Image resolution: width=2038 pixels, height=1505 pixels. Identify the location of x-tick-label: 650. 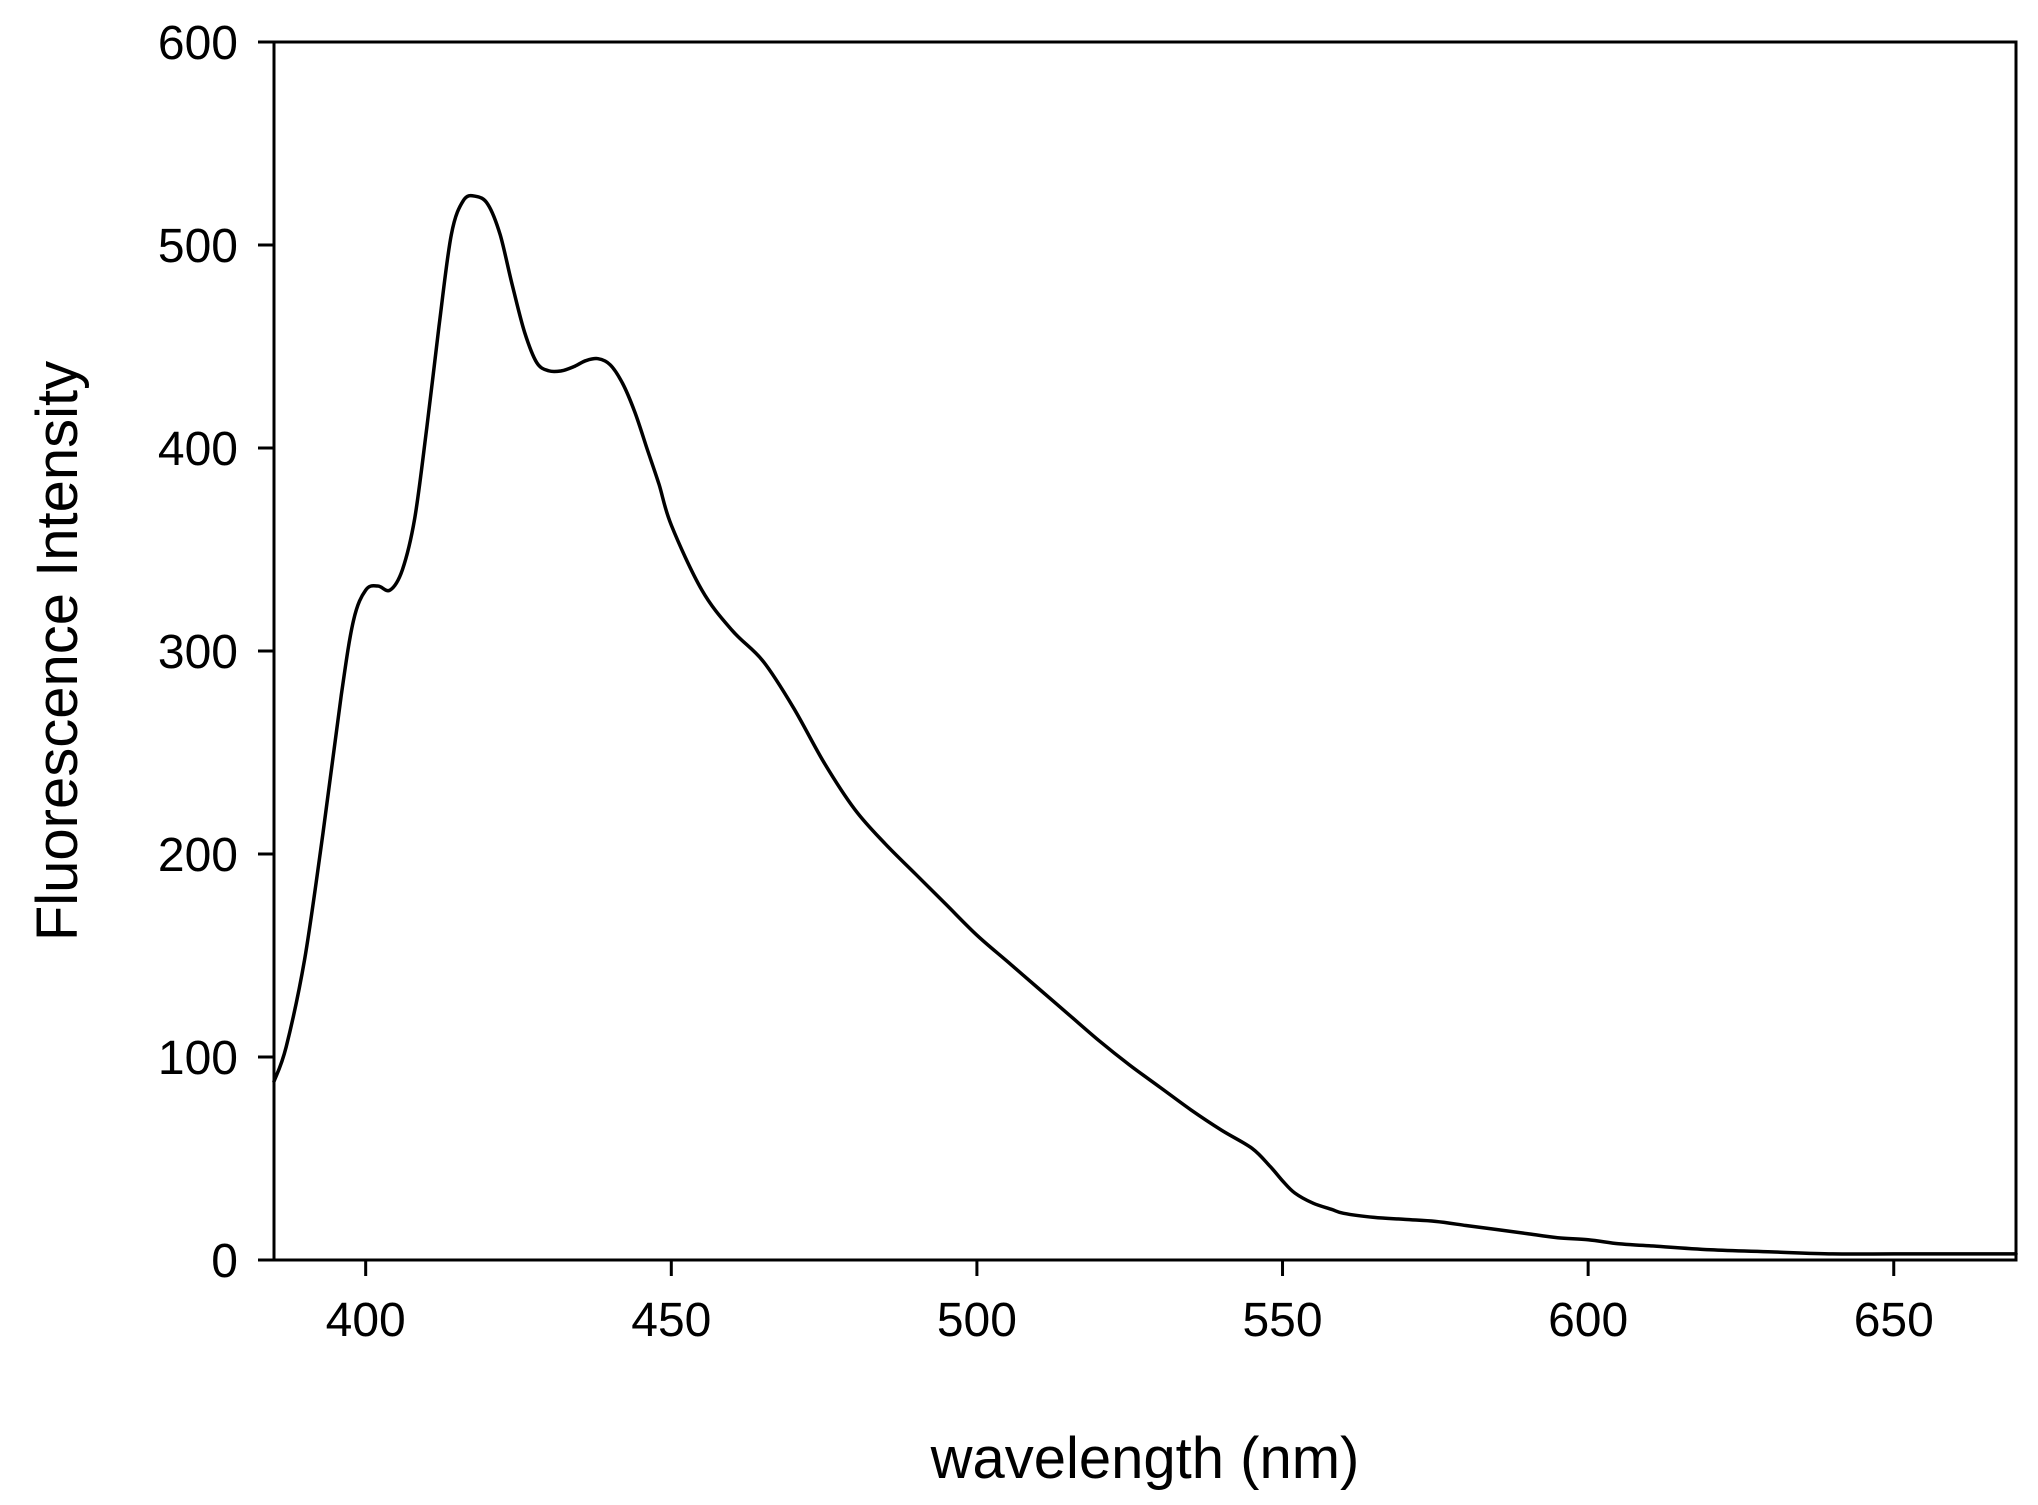
(1894, 1320).